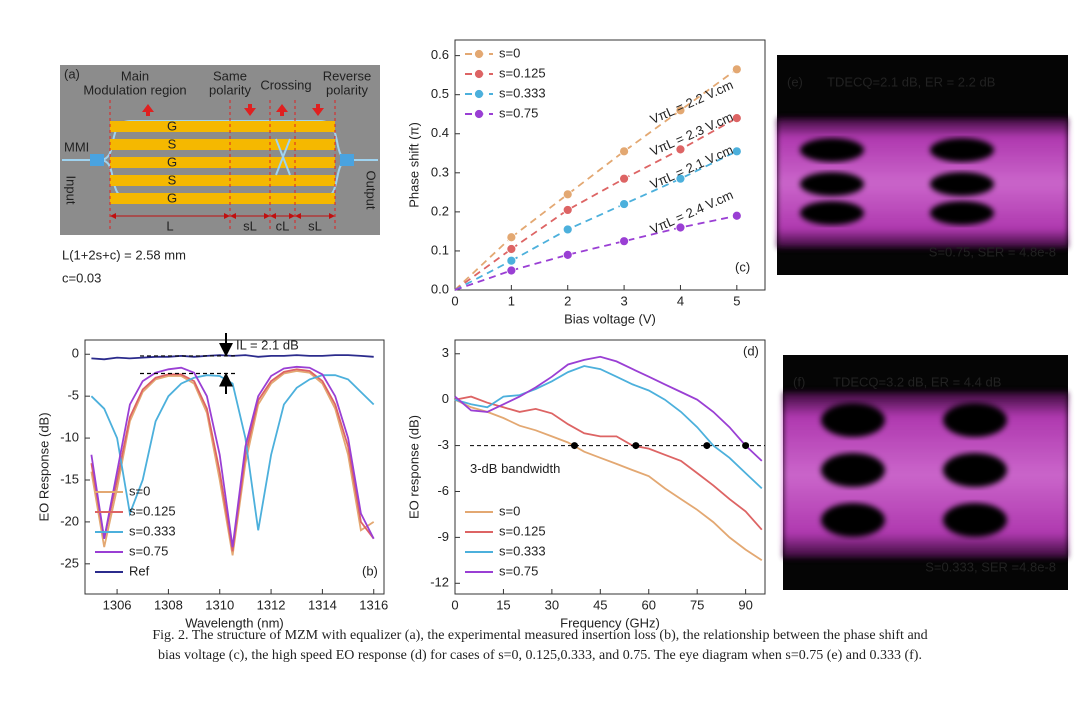 Image resolution: width=1080 pixels, height=709 pixels. I want to click on x-axis-title: Wavelength (nm), so click(234, 622).